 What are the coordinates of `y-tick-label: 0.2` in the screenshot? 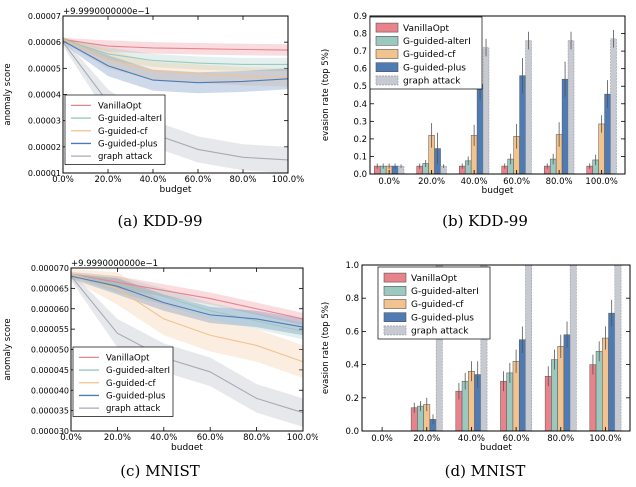 It's located at (352, 399).